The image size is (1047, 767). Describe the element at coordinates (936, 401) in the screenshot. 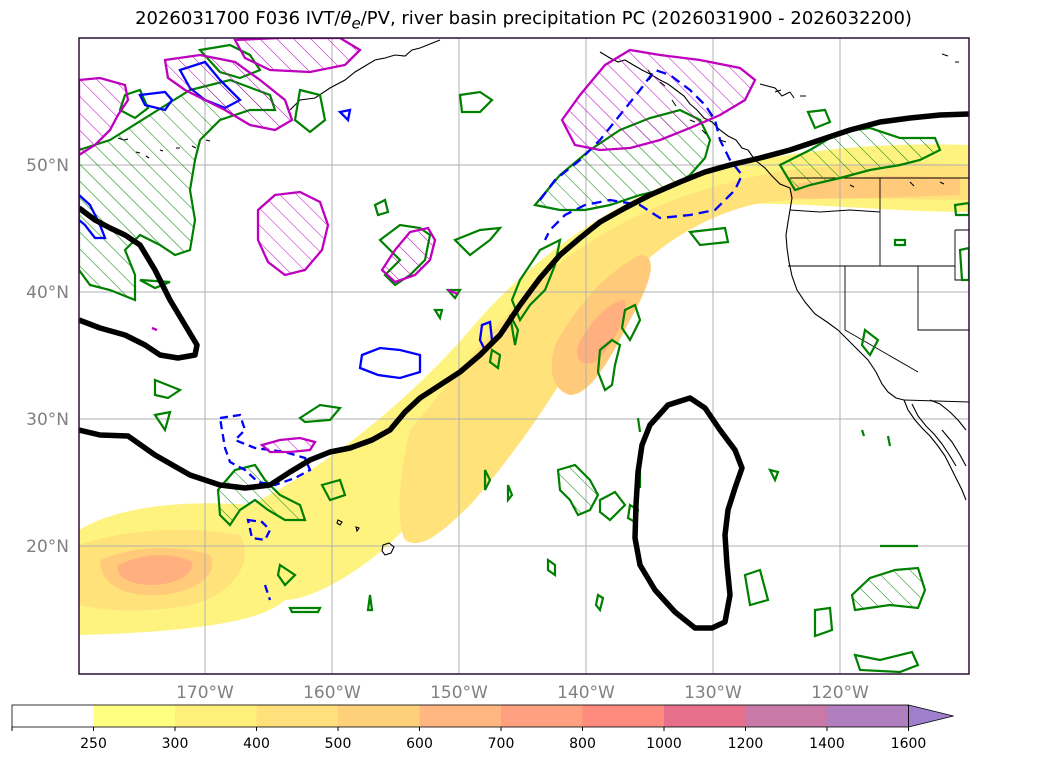

I see `border-us-mexico` at that location.